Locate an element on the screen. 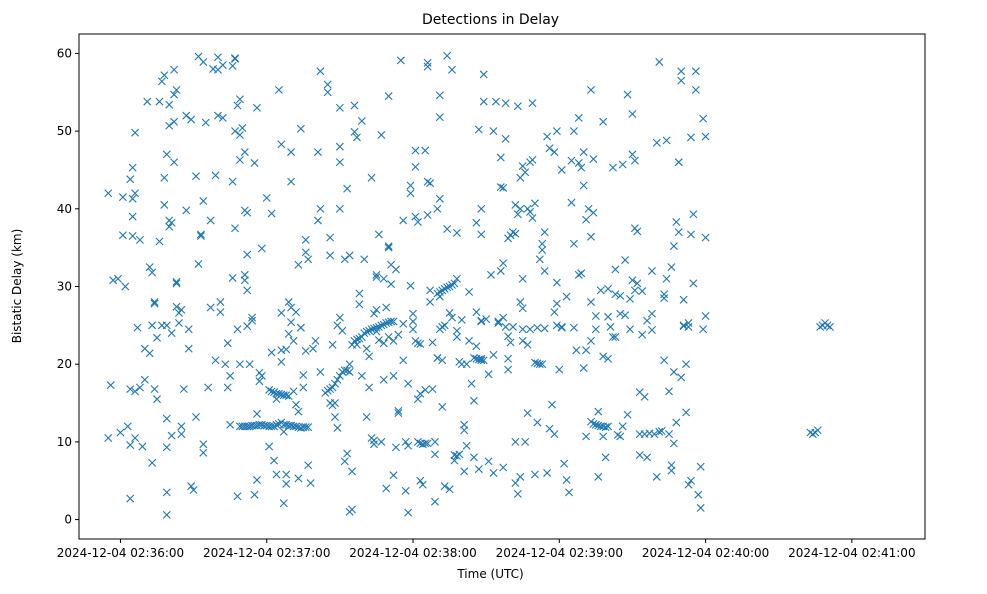 The width and height of the screenshot is (987, 594). y-tick-label: 30 is located at coordinates (64, 287).